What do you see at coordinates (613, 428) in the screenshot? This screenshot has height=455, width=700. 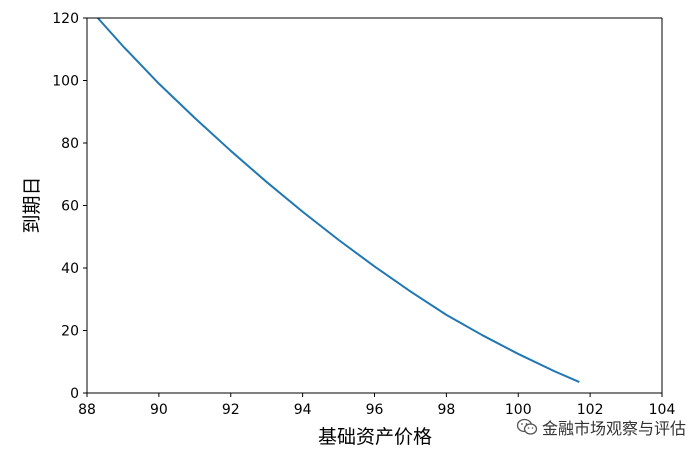 I see `watermark-text: 金融市场观察与评估` at bounding box center [613, 428].